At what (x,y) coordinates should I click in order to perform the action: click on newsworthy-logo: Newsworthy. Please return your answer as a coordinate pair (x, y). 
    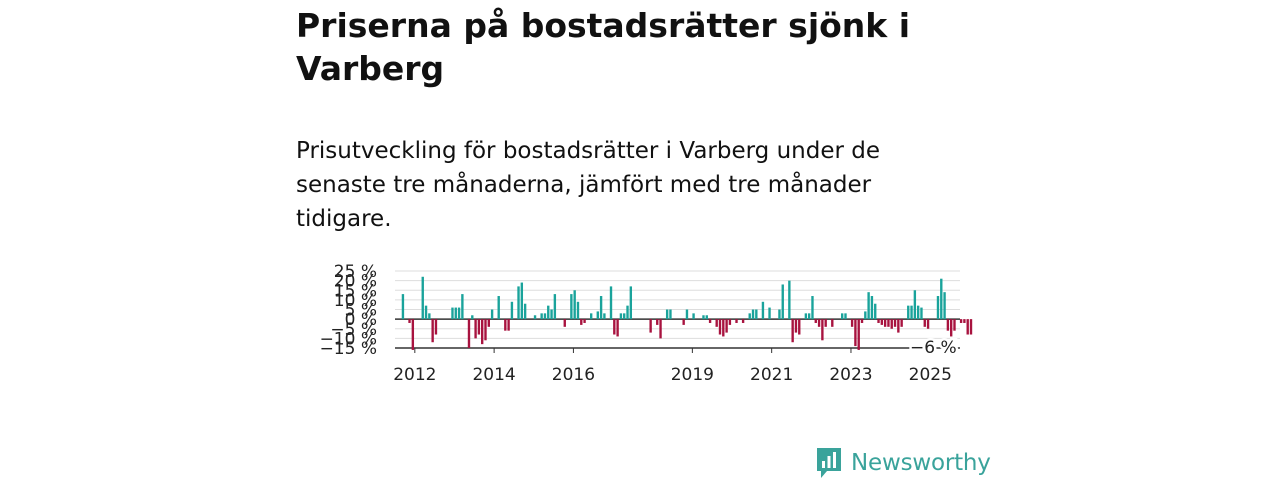
    Looking at the image, I should click on (903, 463).